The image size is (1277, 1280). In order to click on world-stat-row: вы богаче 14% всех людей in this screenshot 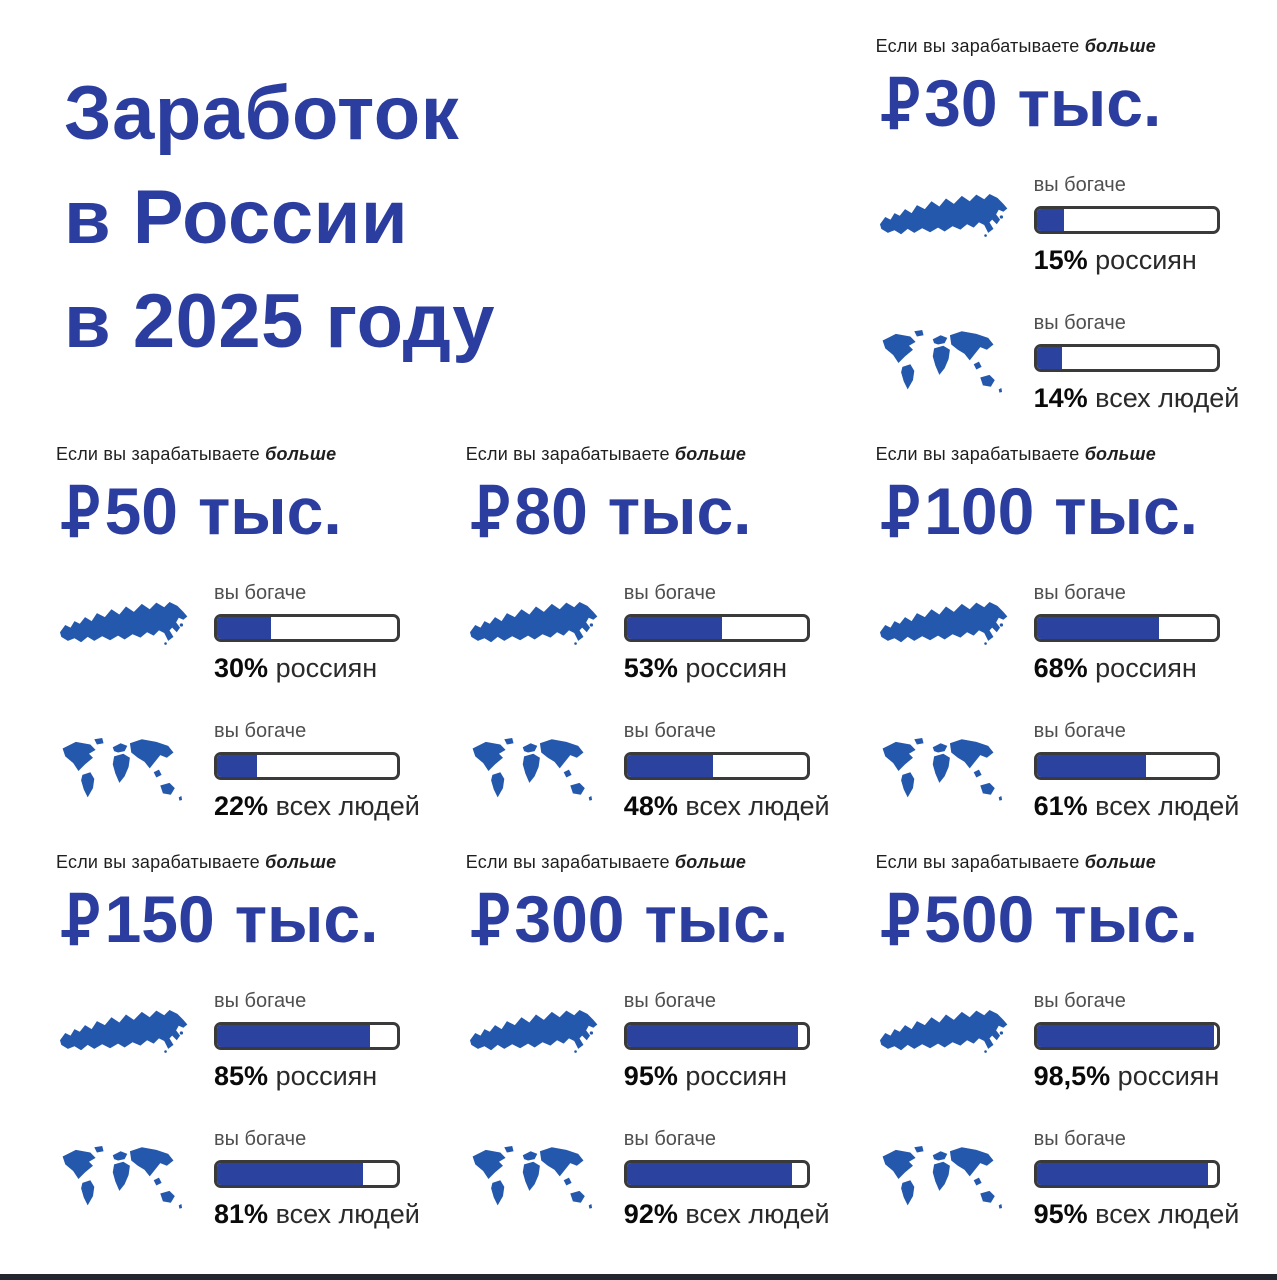, I will do `click(1058, 362)`.